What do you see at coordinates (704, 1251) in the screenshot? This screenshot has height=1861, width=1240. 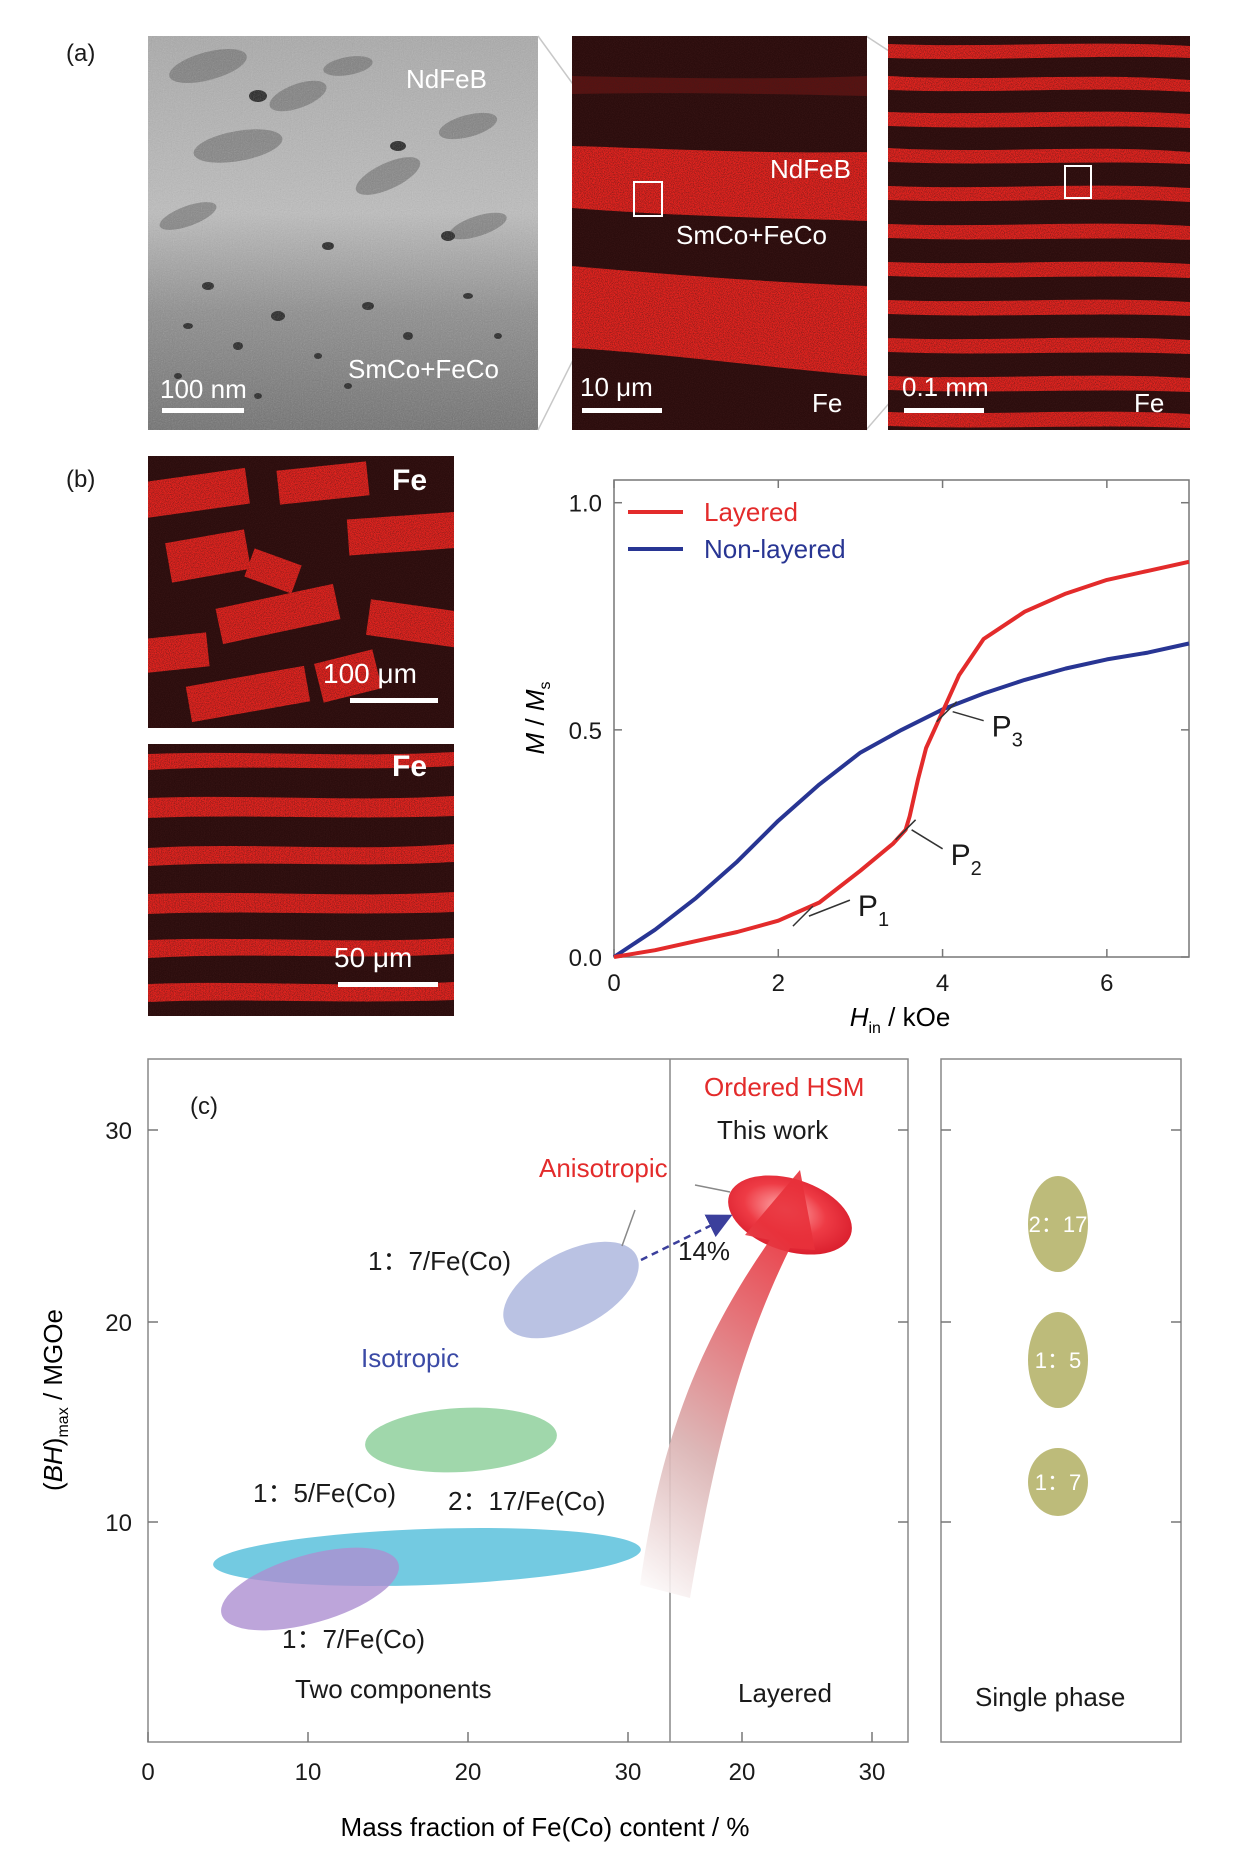 I see `label-14pct: 14%` at bounding box center [704, 1251].